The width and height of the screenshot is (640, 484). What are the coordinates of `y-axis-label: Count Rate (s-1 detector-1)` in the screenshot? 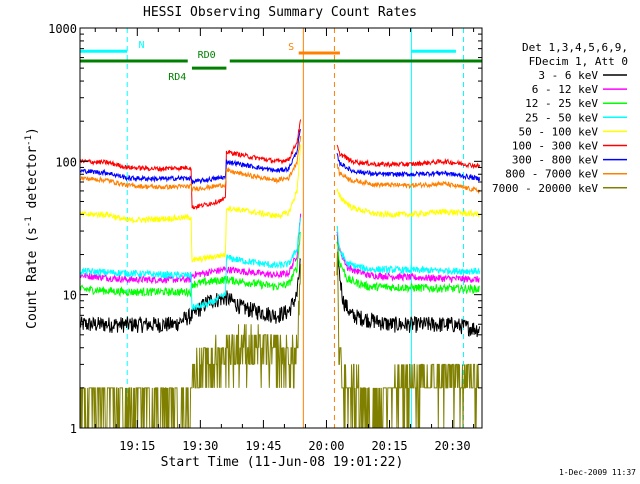 It's located at (32, 228).